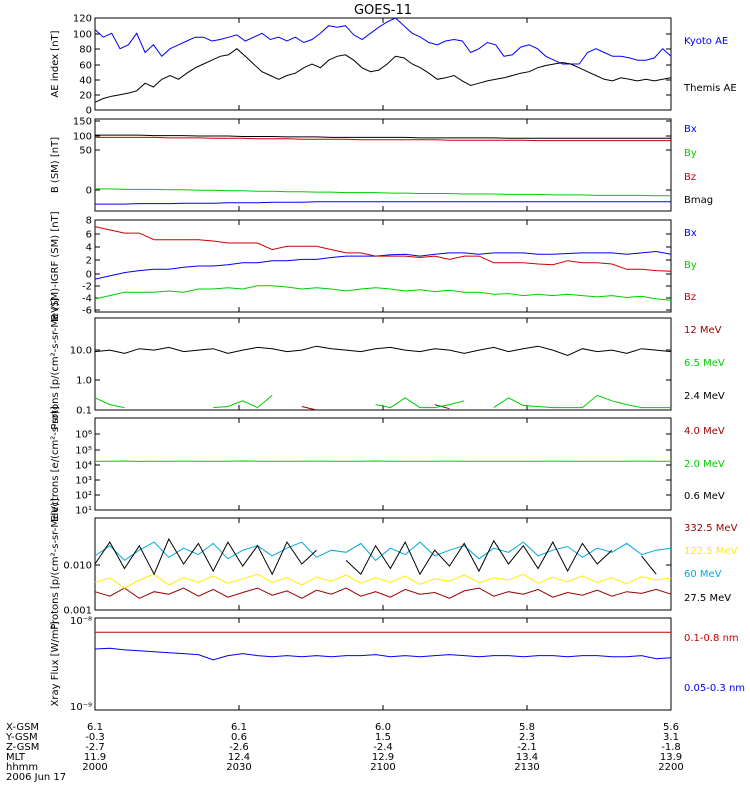 The width and height of the screenshot is (750, 800). What do you see at coordinates (527, 727) in the screenshot?
I see `ephemeris-value: 5.8` at bounding box center [527, 727].